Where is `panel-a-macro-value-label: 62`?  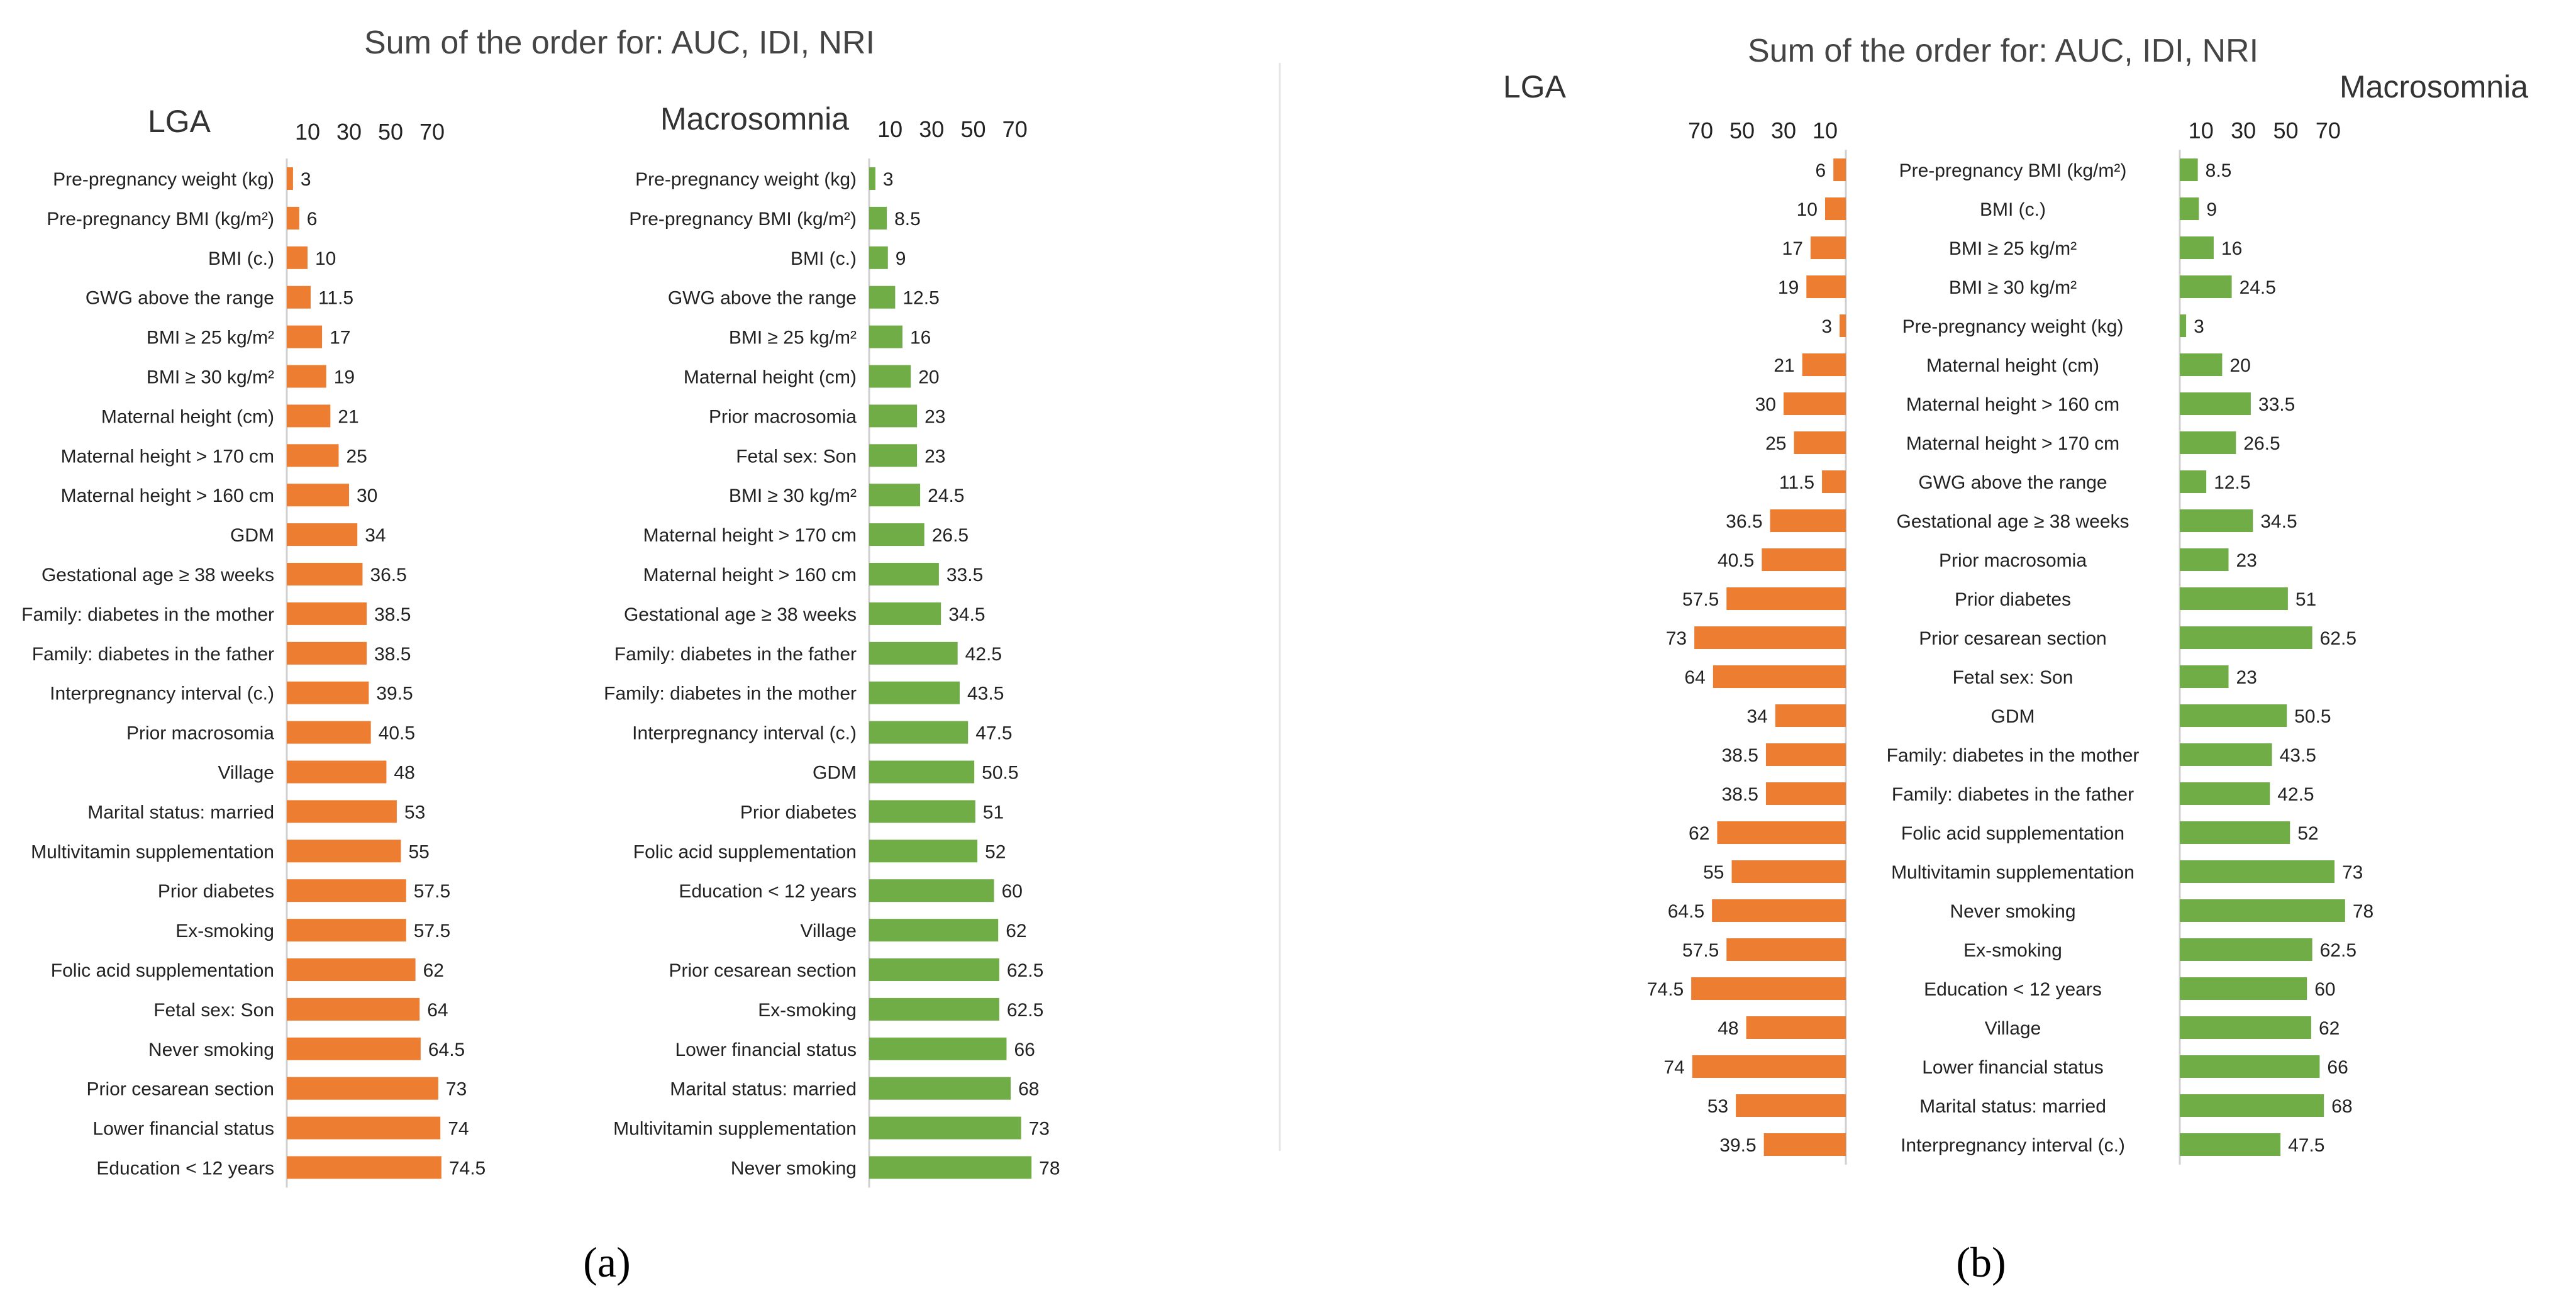
panel-a-macro-value-label: 62 is located at coordinates (1016, 931).